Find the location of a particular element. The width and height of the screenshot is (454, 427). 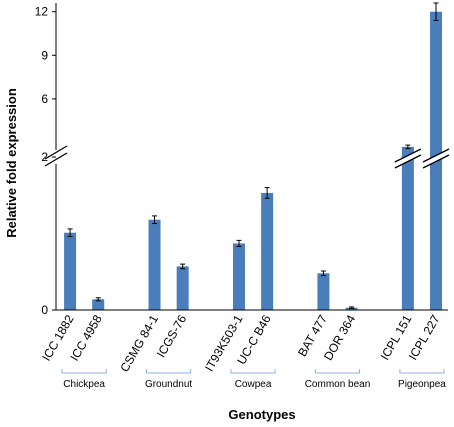

group-label: Cowpea is located at coordinates (253, 384).